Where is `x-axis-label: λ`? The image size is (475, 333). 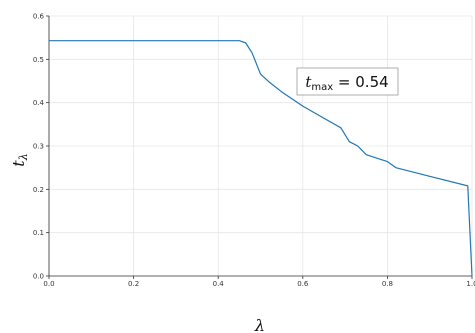 x-axis-label: λ is located at coordinates (259, 324).